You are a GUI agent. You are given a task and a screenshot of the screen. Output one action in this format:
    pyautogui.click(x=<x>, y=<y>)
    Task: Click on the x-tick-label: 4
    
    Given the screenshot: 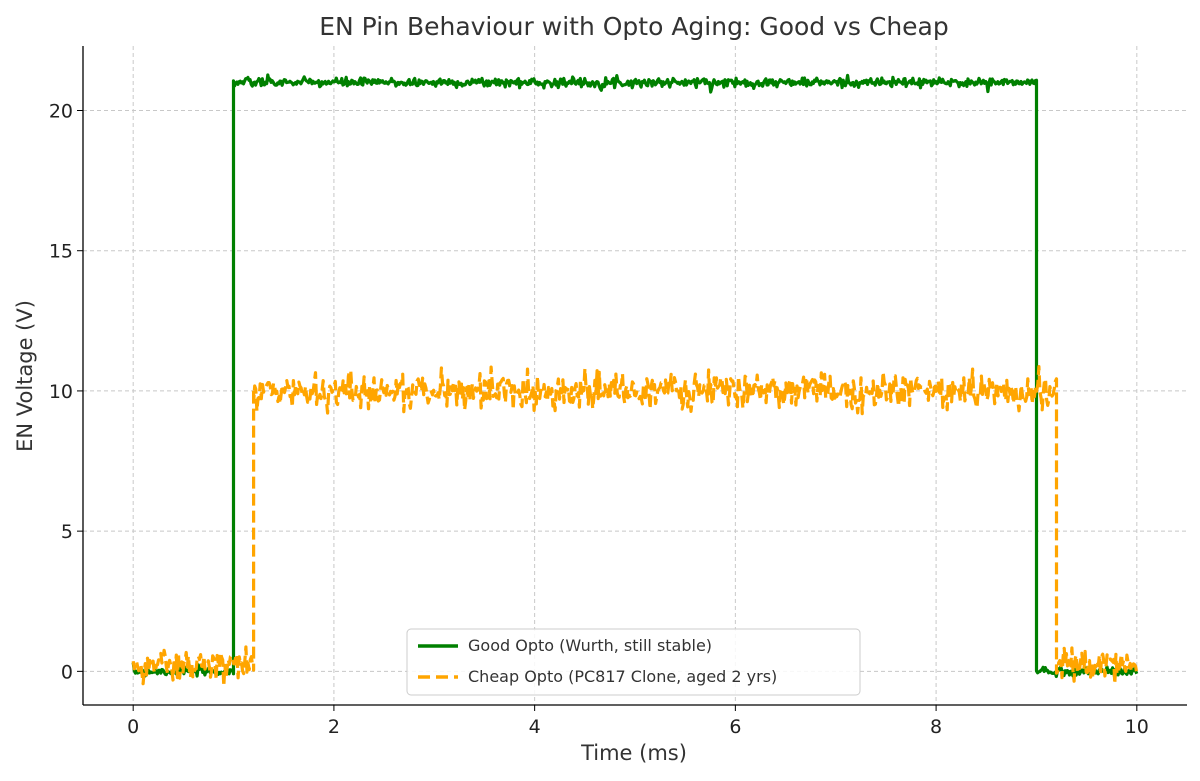 What is the action you would take?
    pyautogui.click(x=535, y=727)
    